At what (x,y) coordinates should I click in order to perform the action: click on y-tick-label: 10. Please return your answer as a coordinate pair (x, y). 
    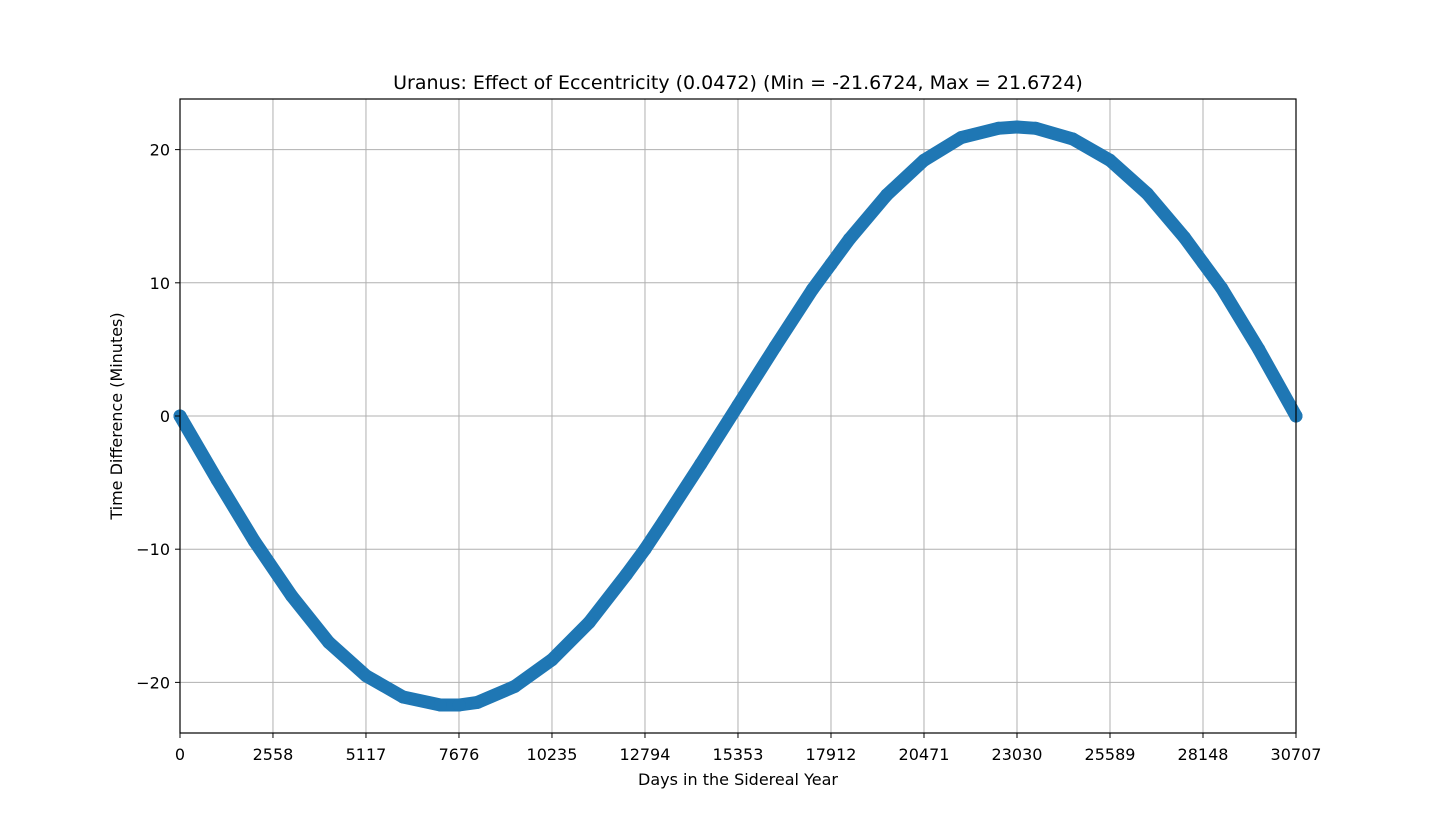
    Looking at the image, I should click on (160, 283).